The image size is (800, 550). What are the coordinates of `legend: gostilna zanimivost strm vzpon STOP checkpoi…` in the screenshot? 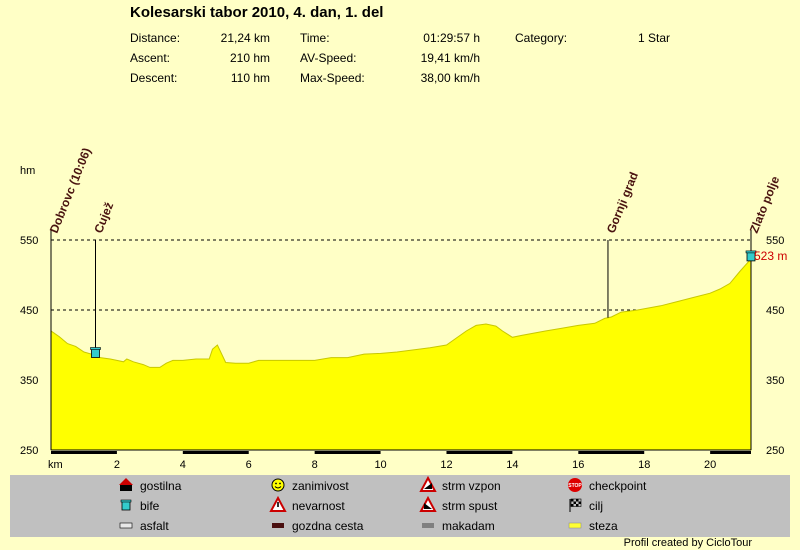 It's located at (383, 504).